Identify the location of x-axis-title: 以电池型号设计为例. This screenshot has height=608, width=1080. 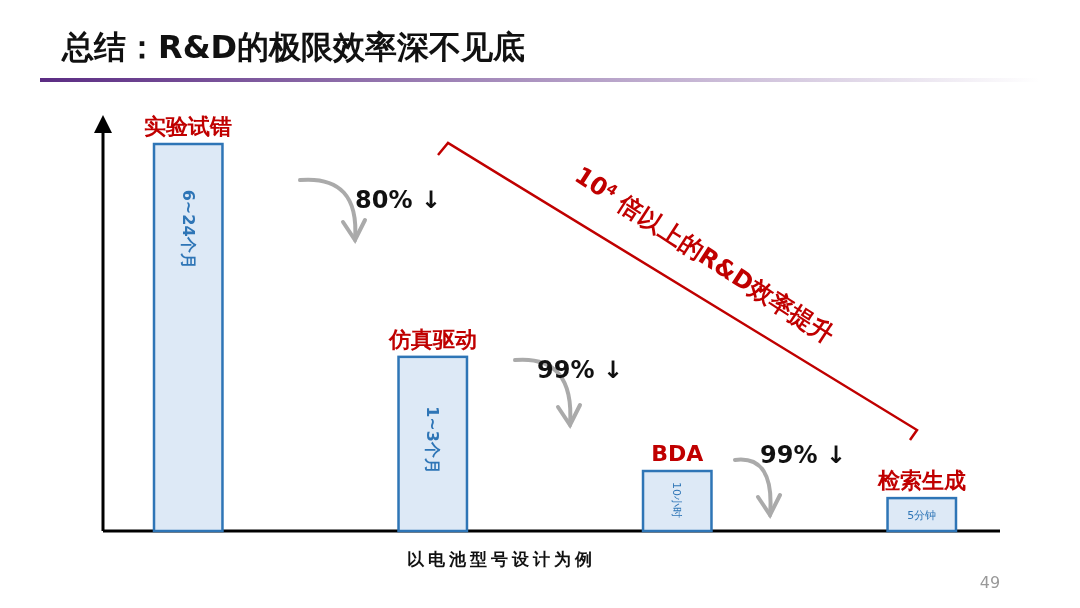
(501, 559).